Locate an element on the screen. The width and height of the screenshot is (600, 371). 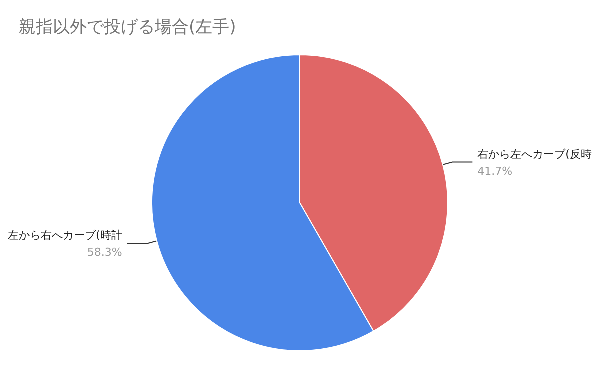
data-label: 58.3% is located at coordinates (104, 253).